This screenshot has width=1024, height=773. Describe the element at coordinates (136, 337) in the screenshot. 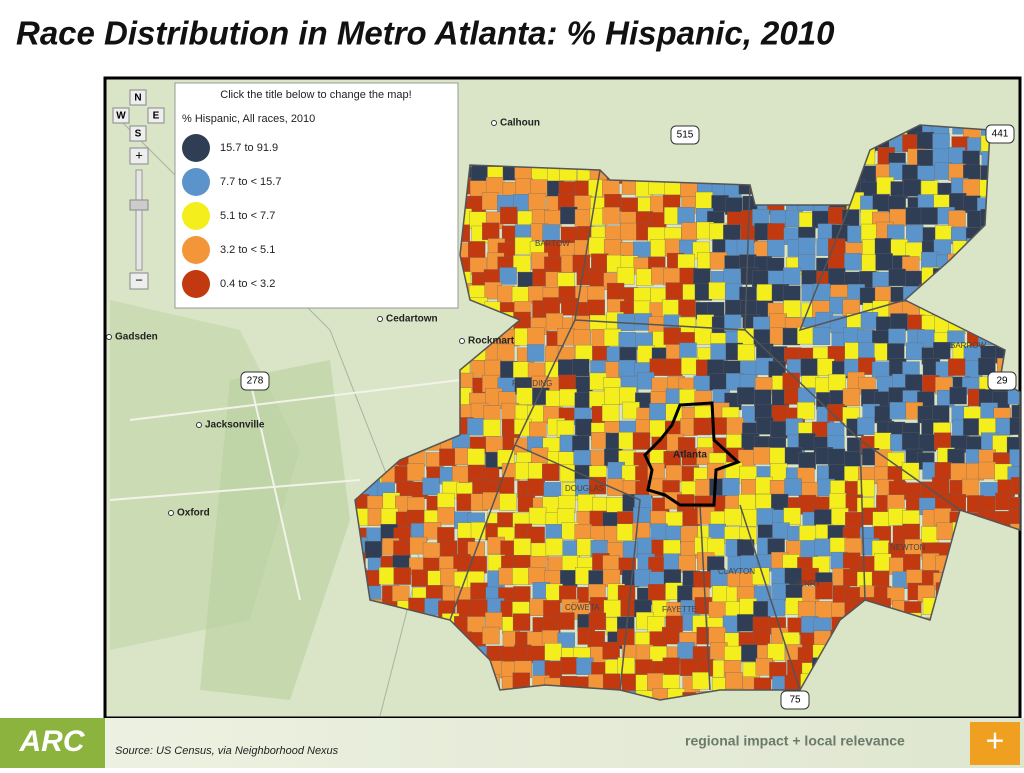

I see `town-label: Gadsden` at that location.